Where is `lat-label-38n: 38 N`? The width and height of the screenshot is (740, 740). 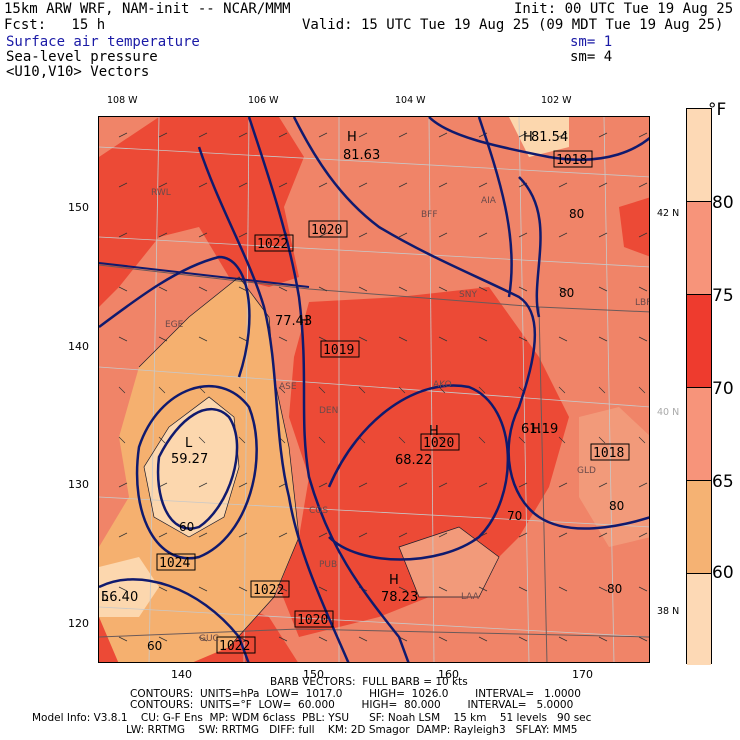 lat-label-38n: 38 N is located at coordinates (668, 611).